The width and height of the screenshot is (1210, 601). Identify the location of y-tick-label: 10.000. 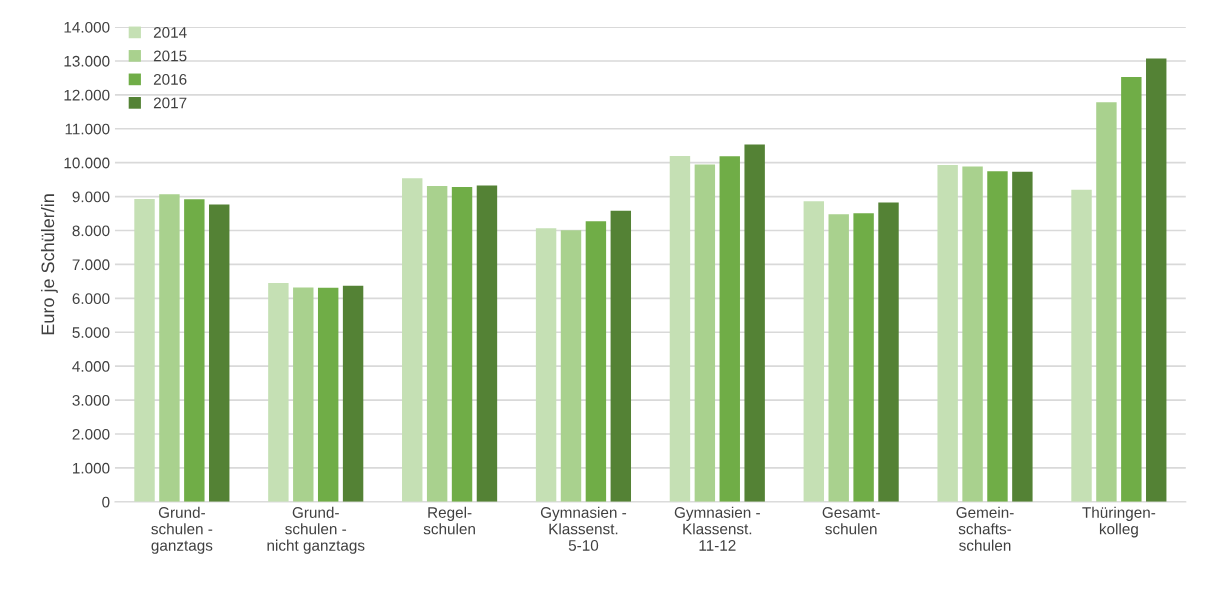
(87, 163).